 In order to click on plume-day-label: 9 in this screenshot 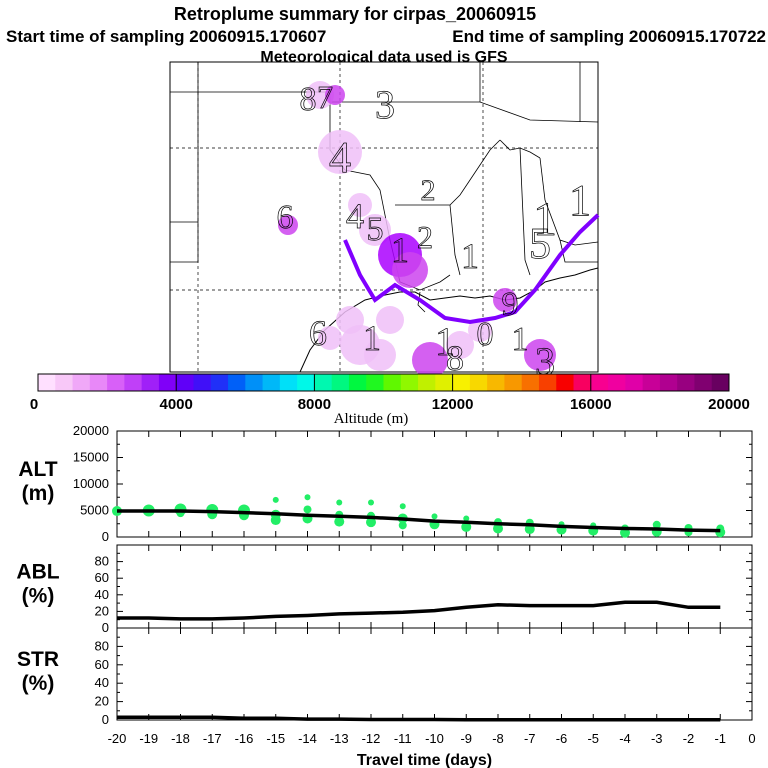, I will do `click(510, 304)`.